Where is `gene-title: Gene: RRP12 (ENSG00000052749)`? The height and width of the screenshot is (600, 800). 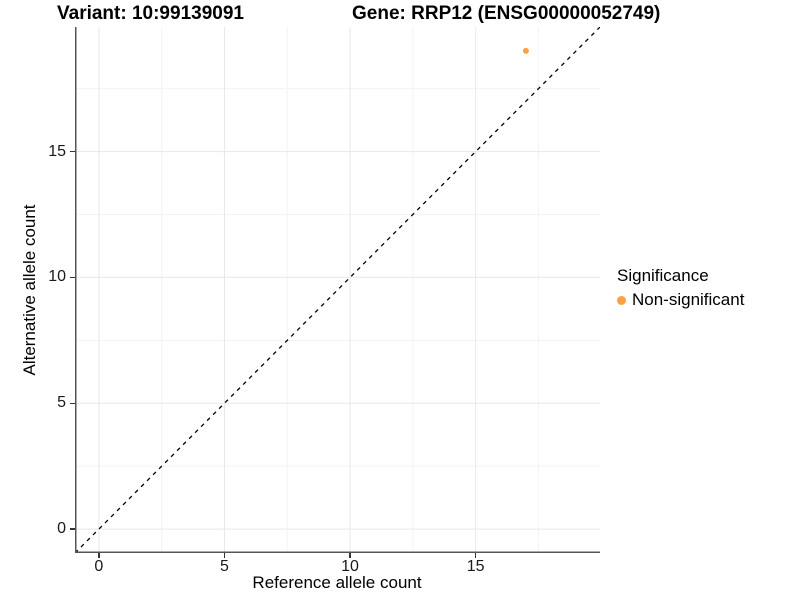 gene-title: Gene: RRP12 (ENSG00000052749) is located at coordinates (506, 13).